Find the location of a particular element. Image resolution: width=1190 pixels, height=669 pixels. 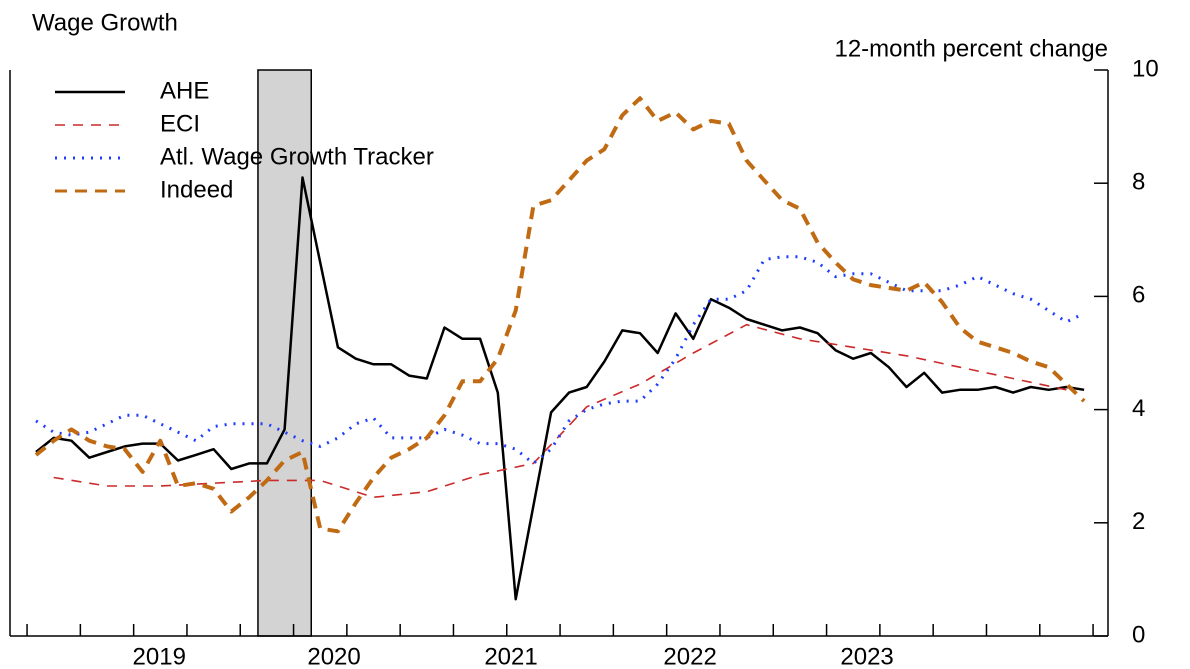

y-tick-label: 0 is located at coordinates (1138, 634).